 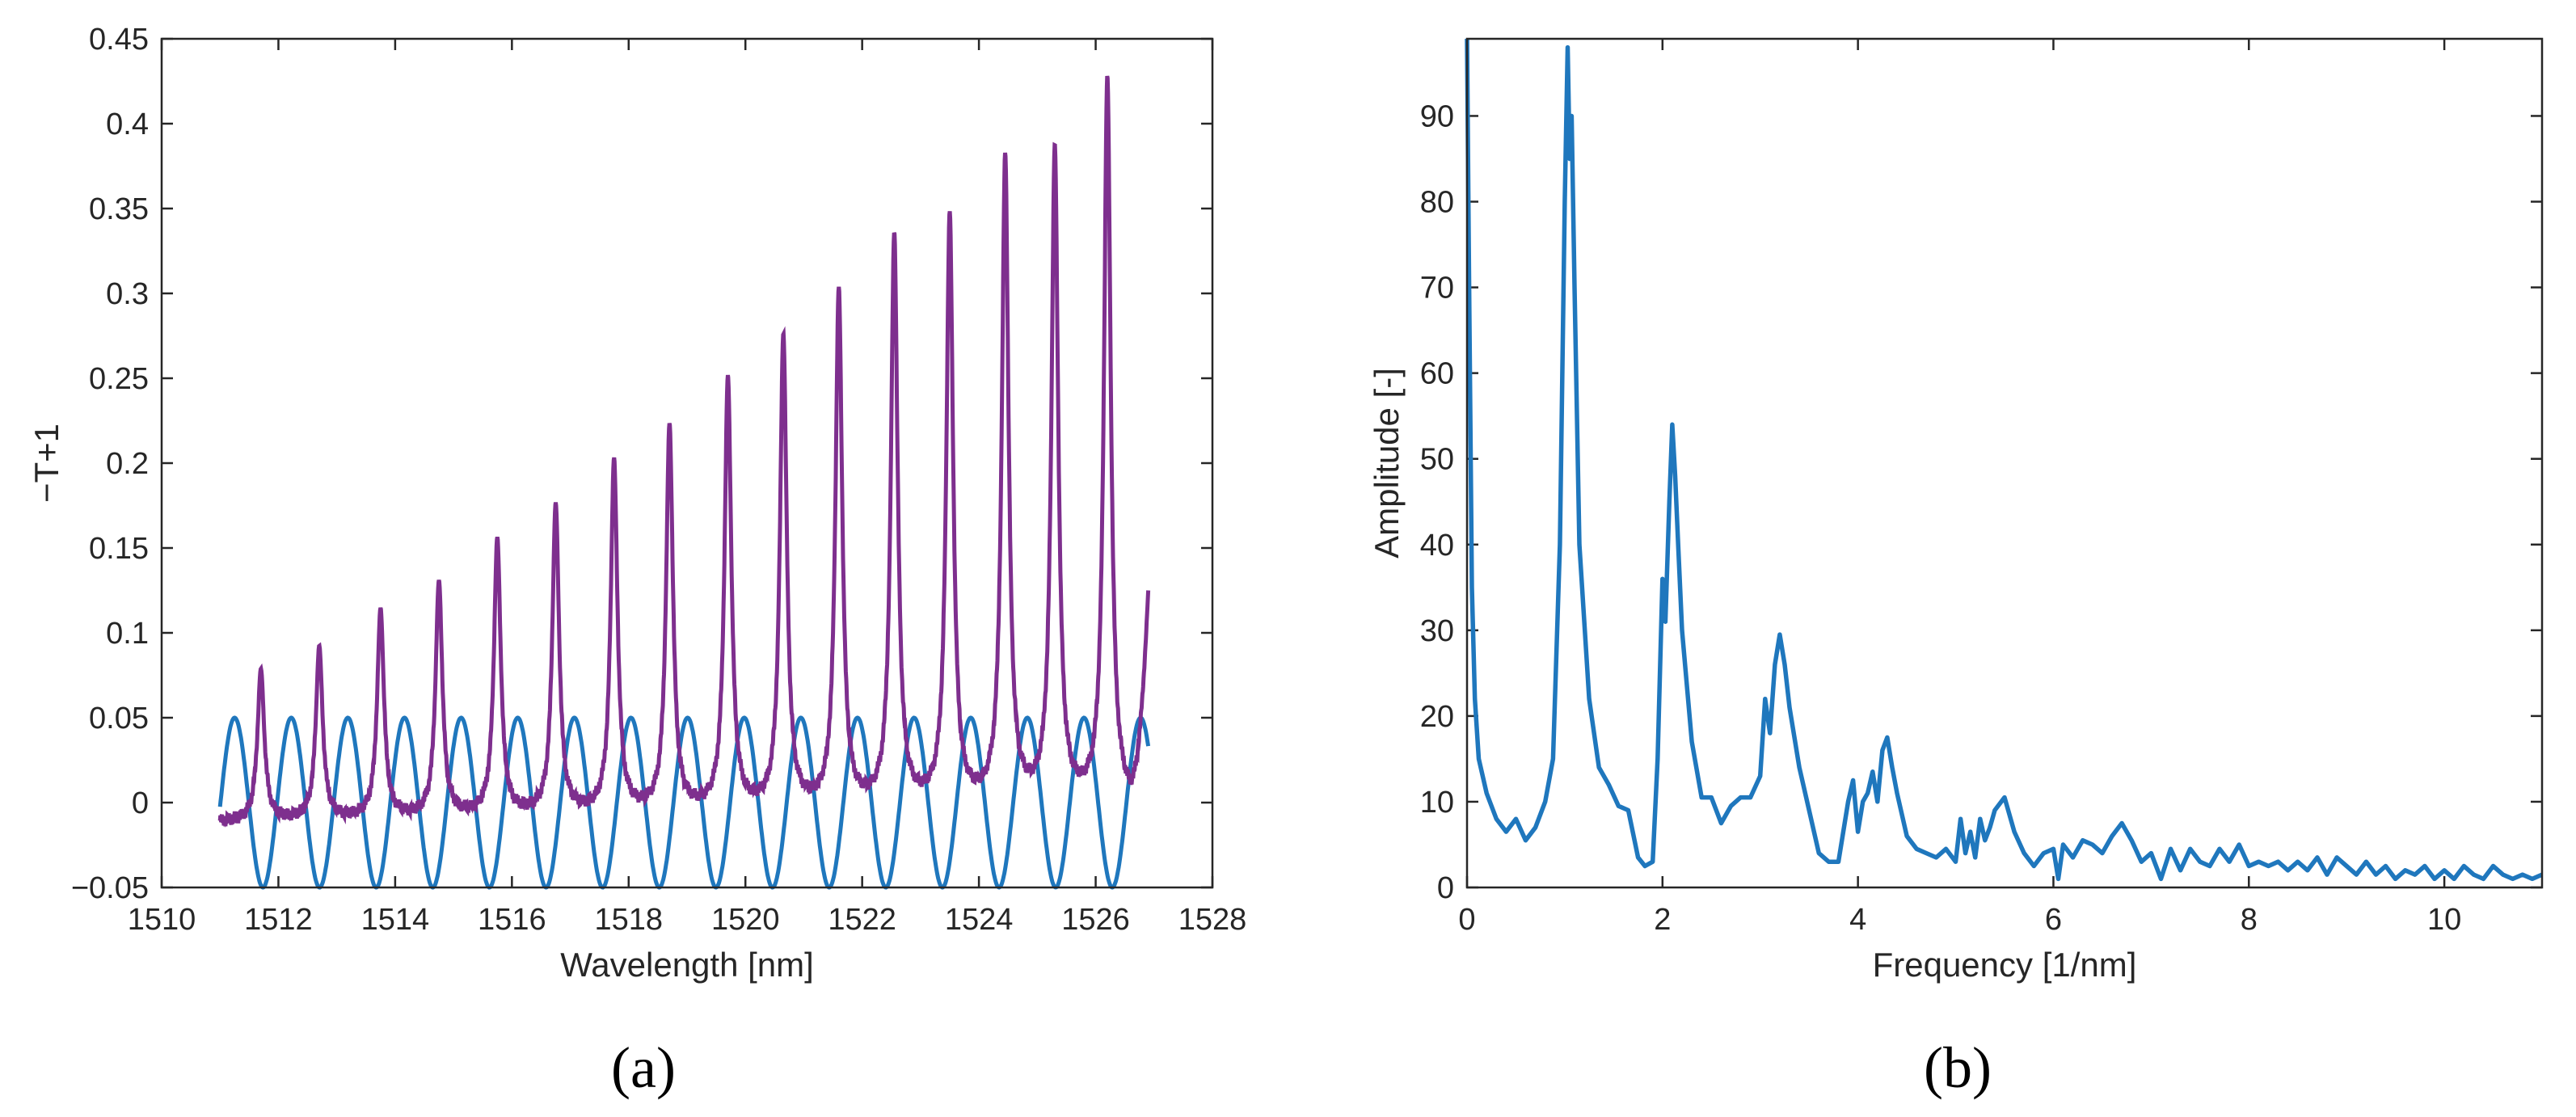 I want to click on y-tick-label: 0.1, so click(x=127, y=634).